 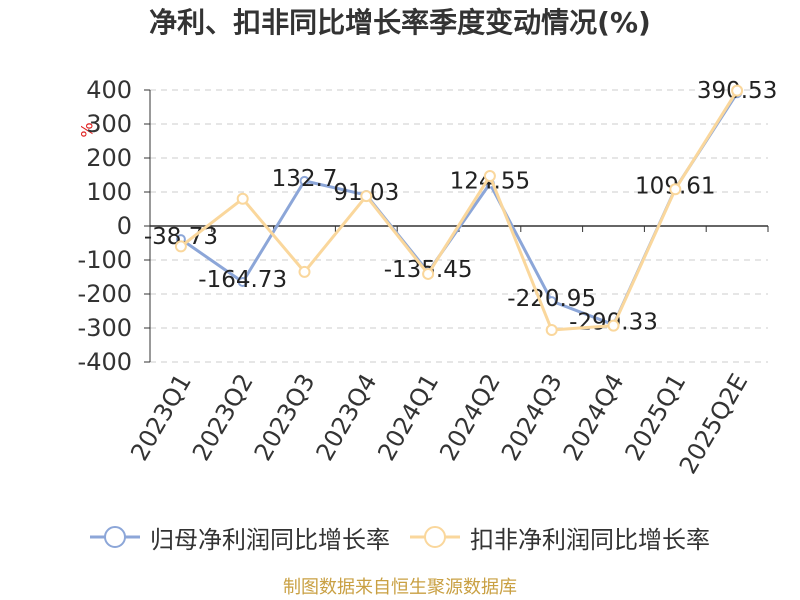 What do you see at coordinates (400, 22) in the screenshot?
I see `chart-title: 净利、扣非同比增长率季度变动情况(%)` at bounding box center [400, 22].